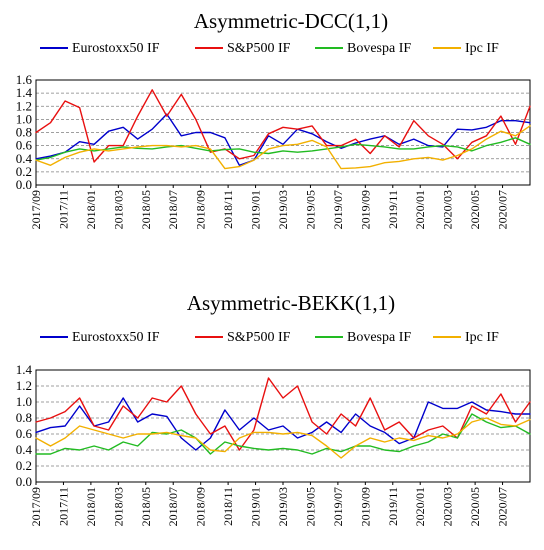  I want to click on chart-title: Asymmetric-DCC(1,1), so click(291, 21).